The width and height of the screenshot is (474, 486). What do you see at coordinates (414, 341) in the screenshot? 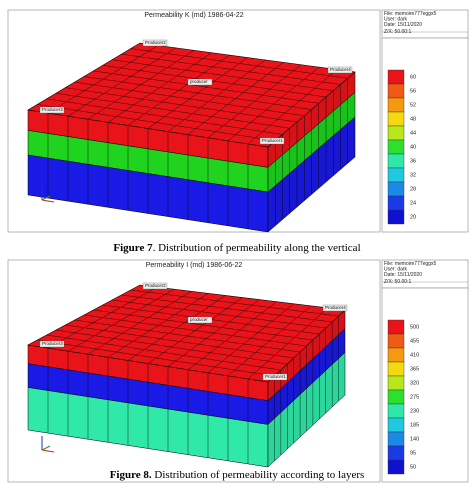
I see `colorbar-label: 455` at bounding box center [414, 341].